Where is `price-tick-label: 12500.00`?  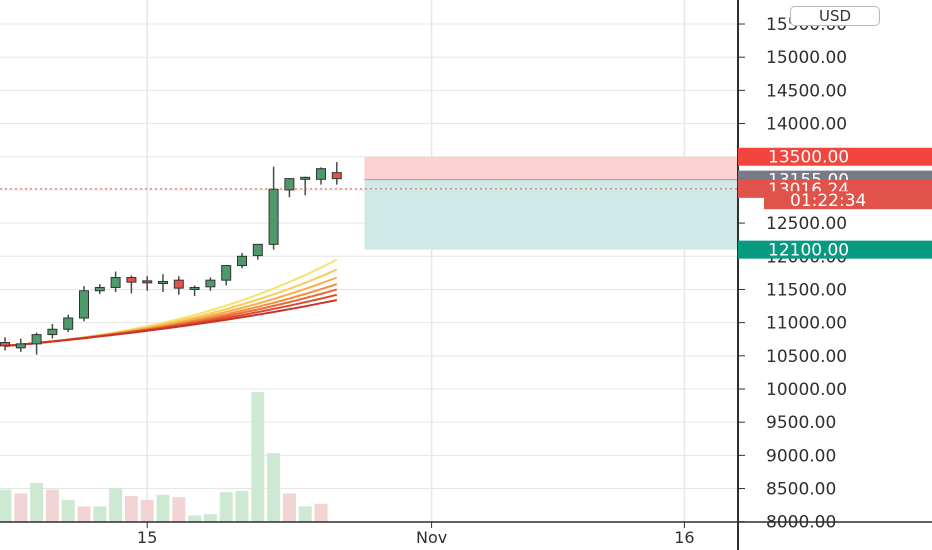
price-tick-label: 12500.00 is located at coordinates (806, 224).